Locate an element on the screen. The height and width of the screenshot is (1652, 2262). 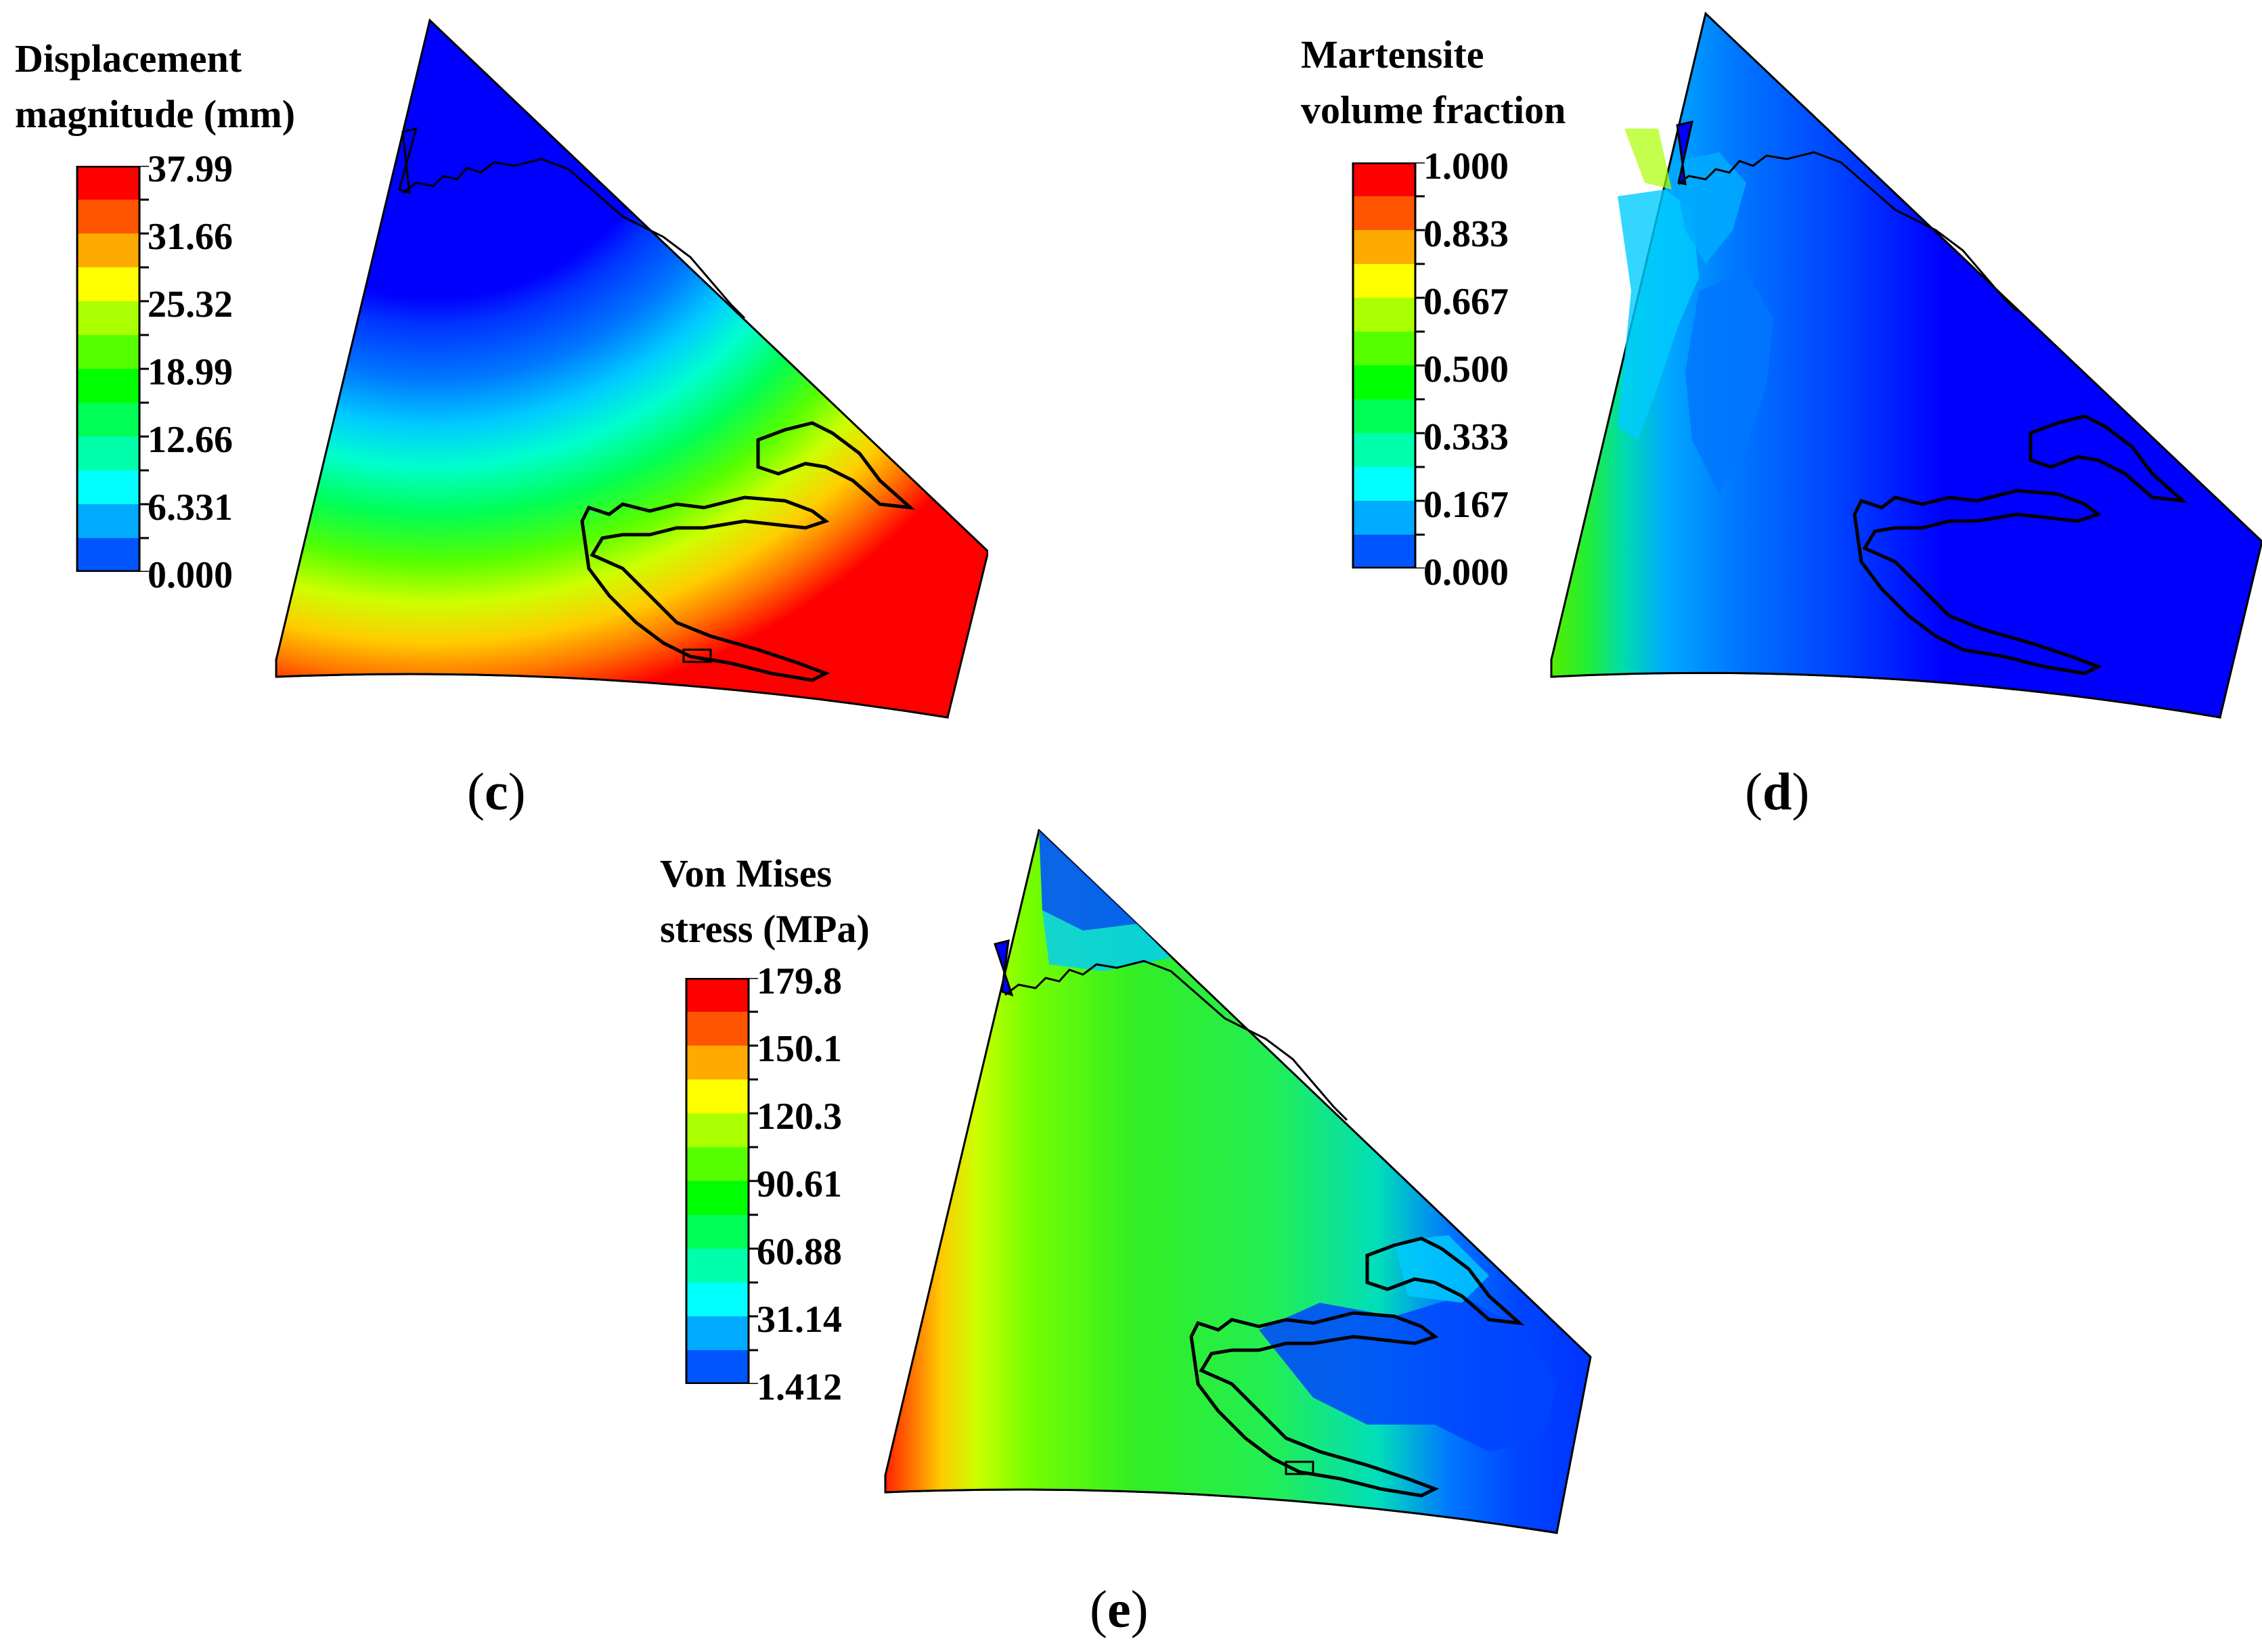
legend-colorbar-d is located at coordinates (1388, 365).